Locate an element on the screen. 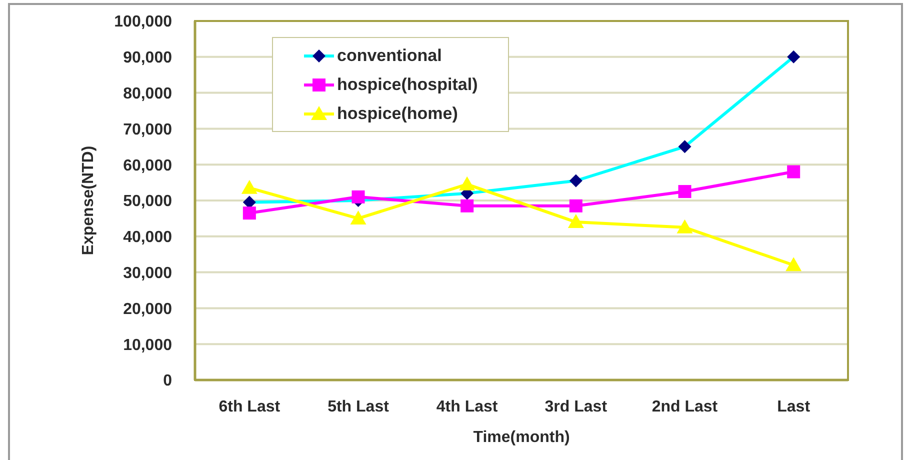  y-tick-label: 30,000 is located at coordinates (147, 273).